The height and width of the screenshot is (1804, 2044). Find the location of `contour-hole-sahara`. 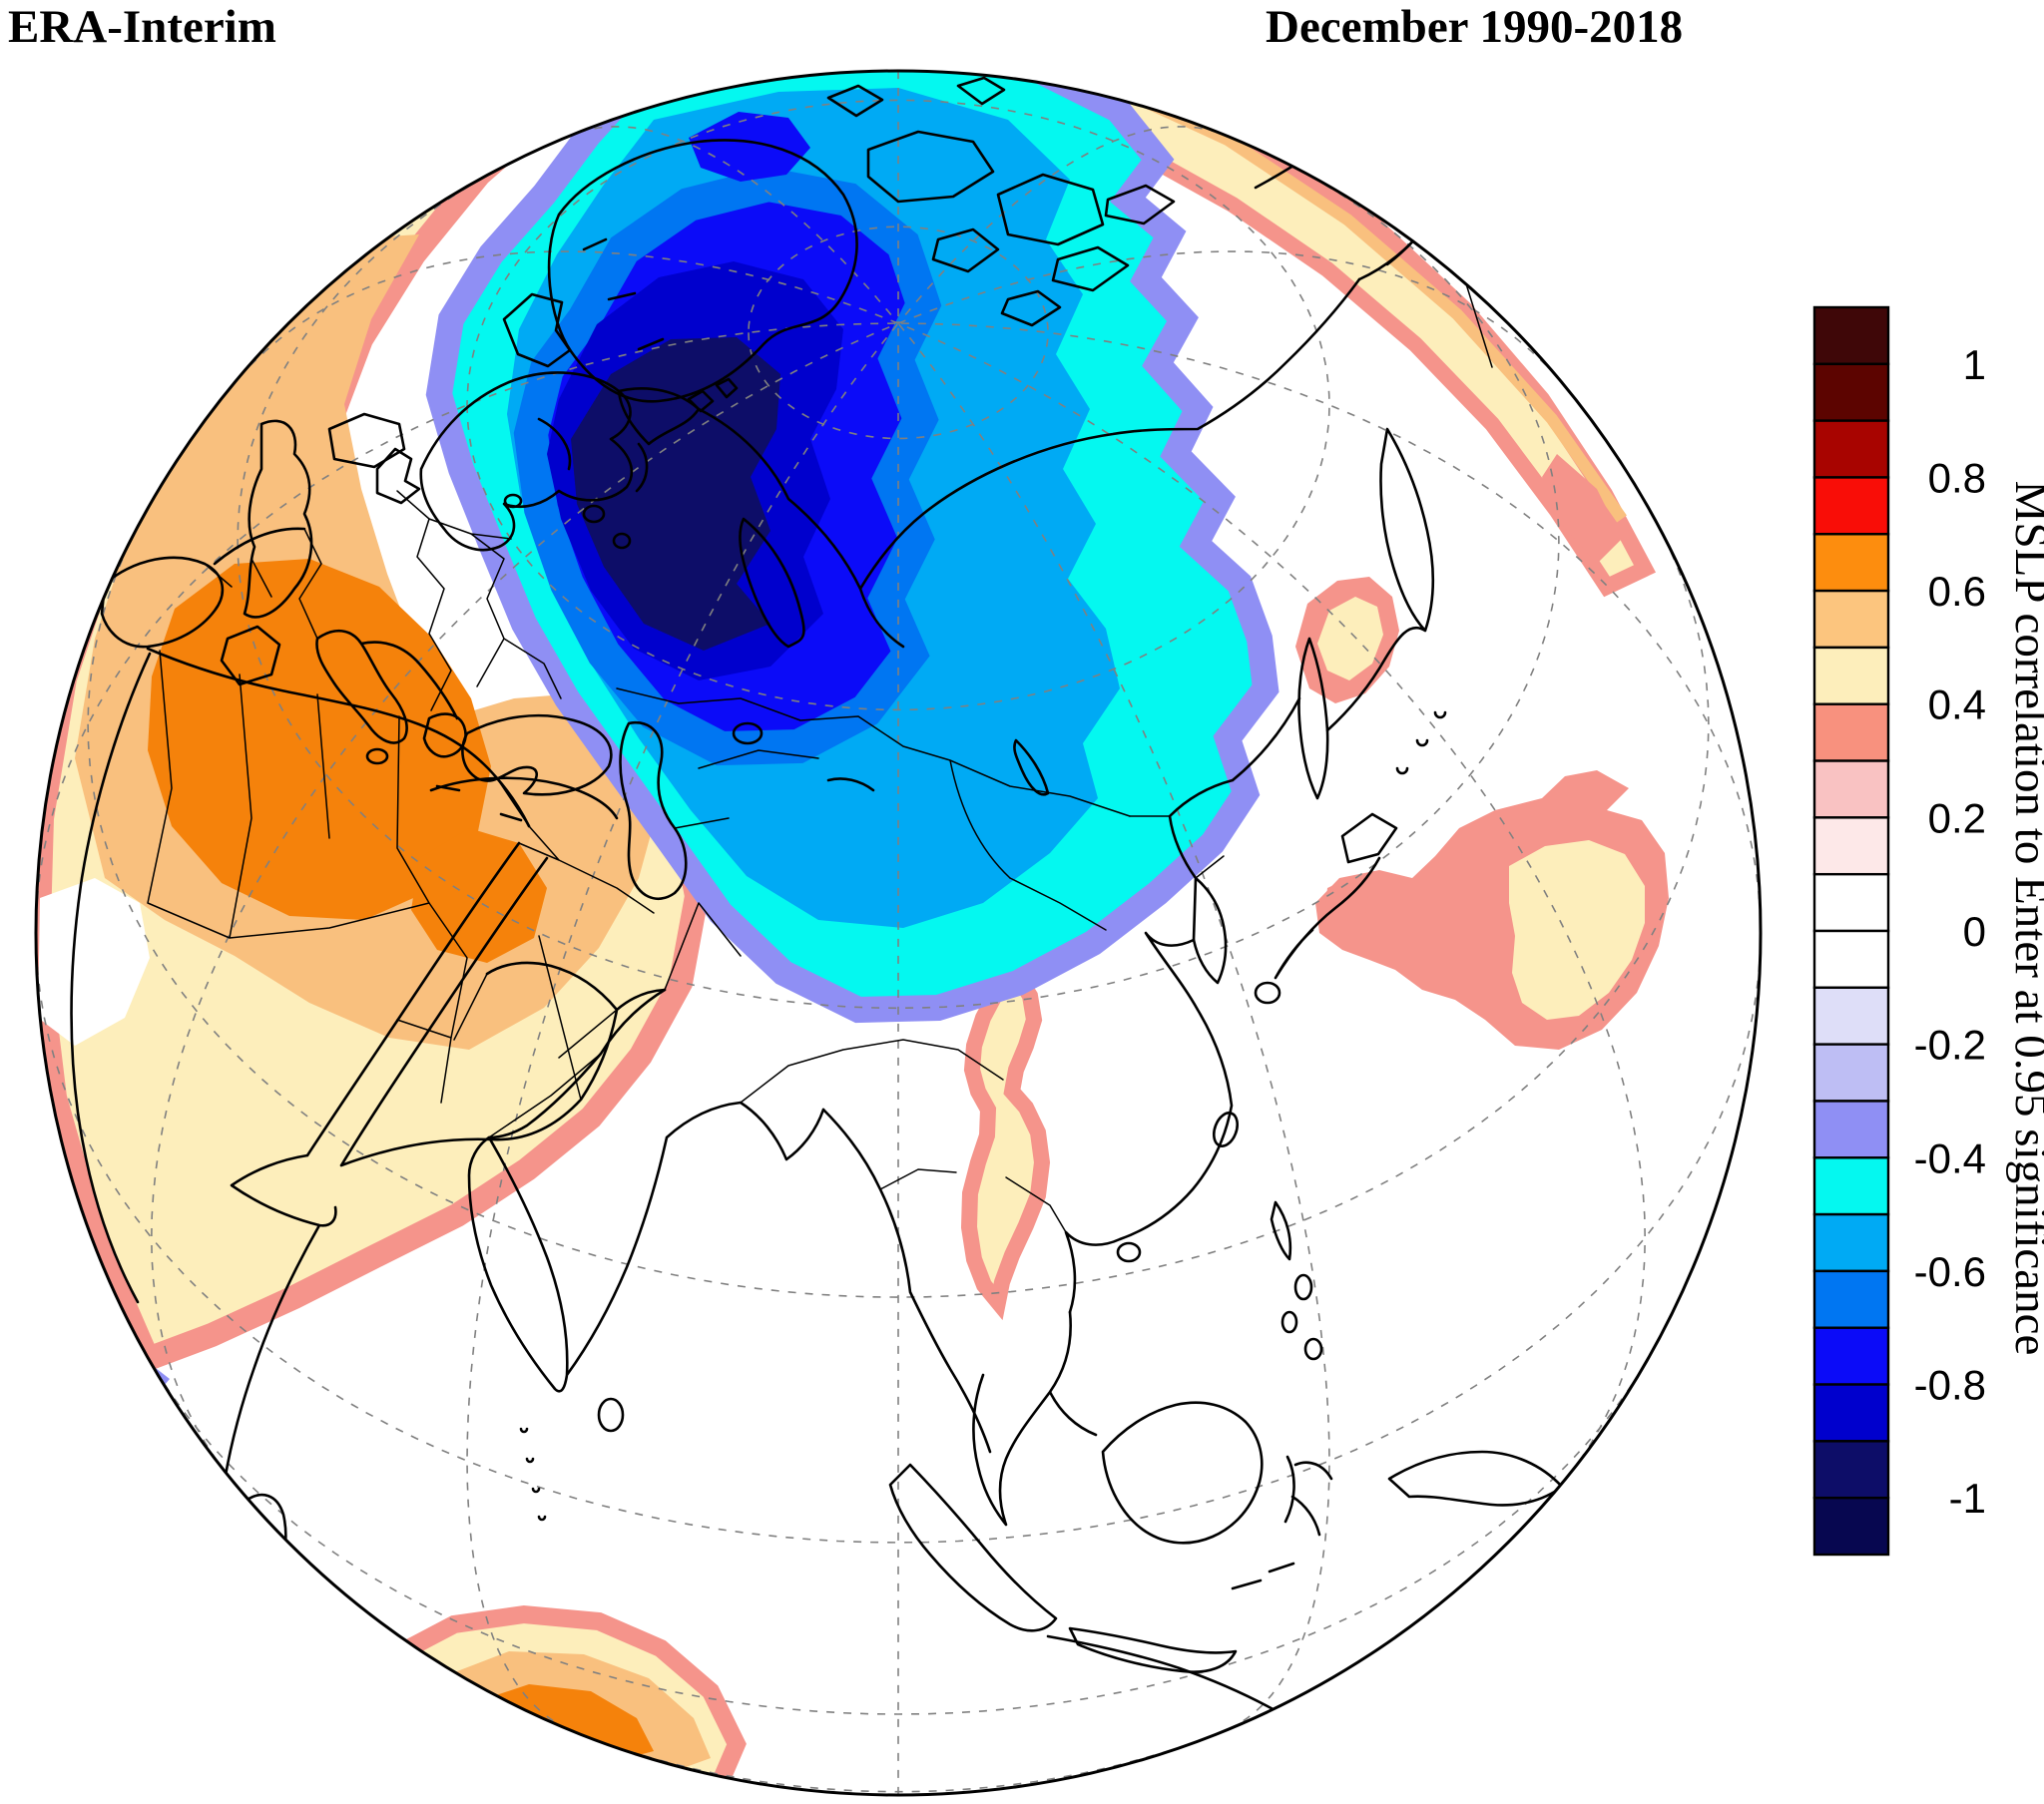

contour-hole-sahara is located at coordinates (94, 962).